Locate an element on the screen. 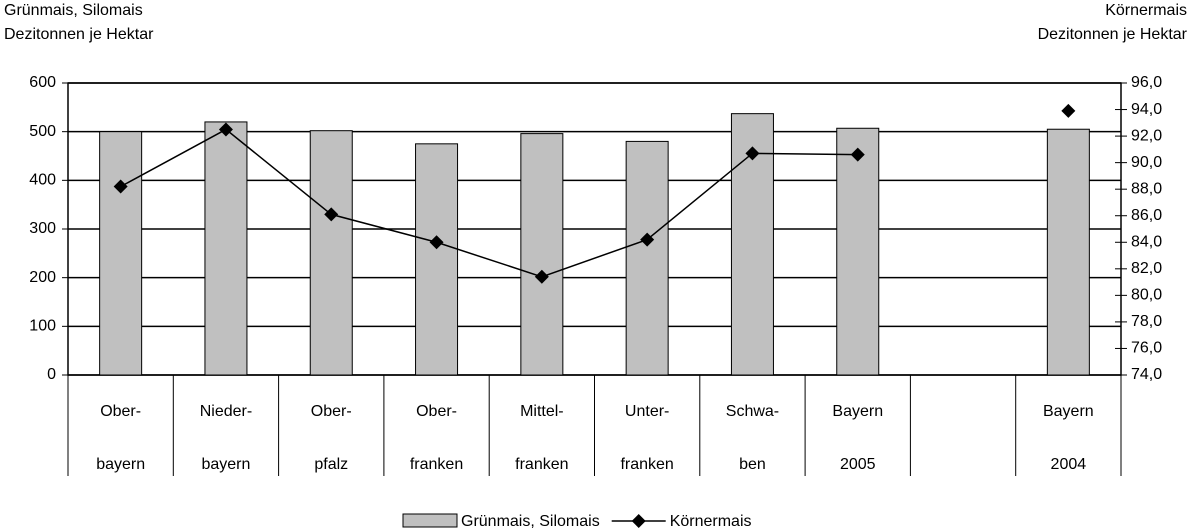 This screenshot has width=1191, height=532. x-tick-label: Mittel- is located at coordinates (542, 411).